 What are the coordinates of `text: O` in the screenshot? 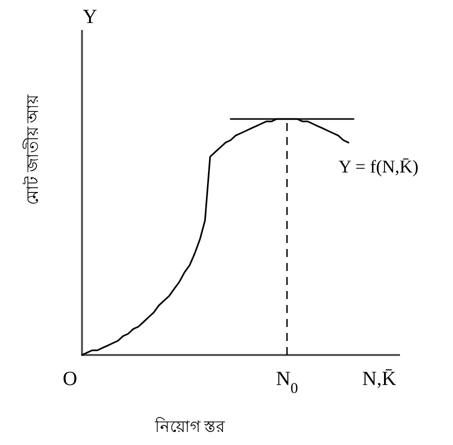 It's located at (70, 379).